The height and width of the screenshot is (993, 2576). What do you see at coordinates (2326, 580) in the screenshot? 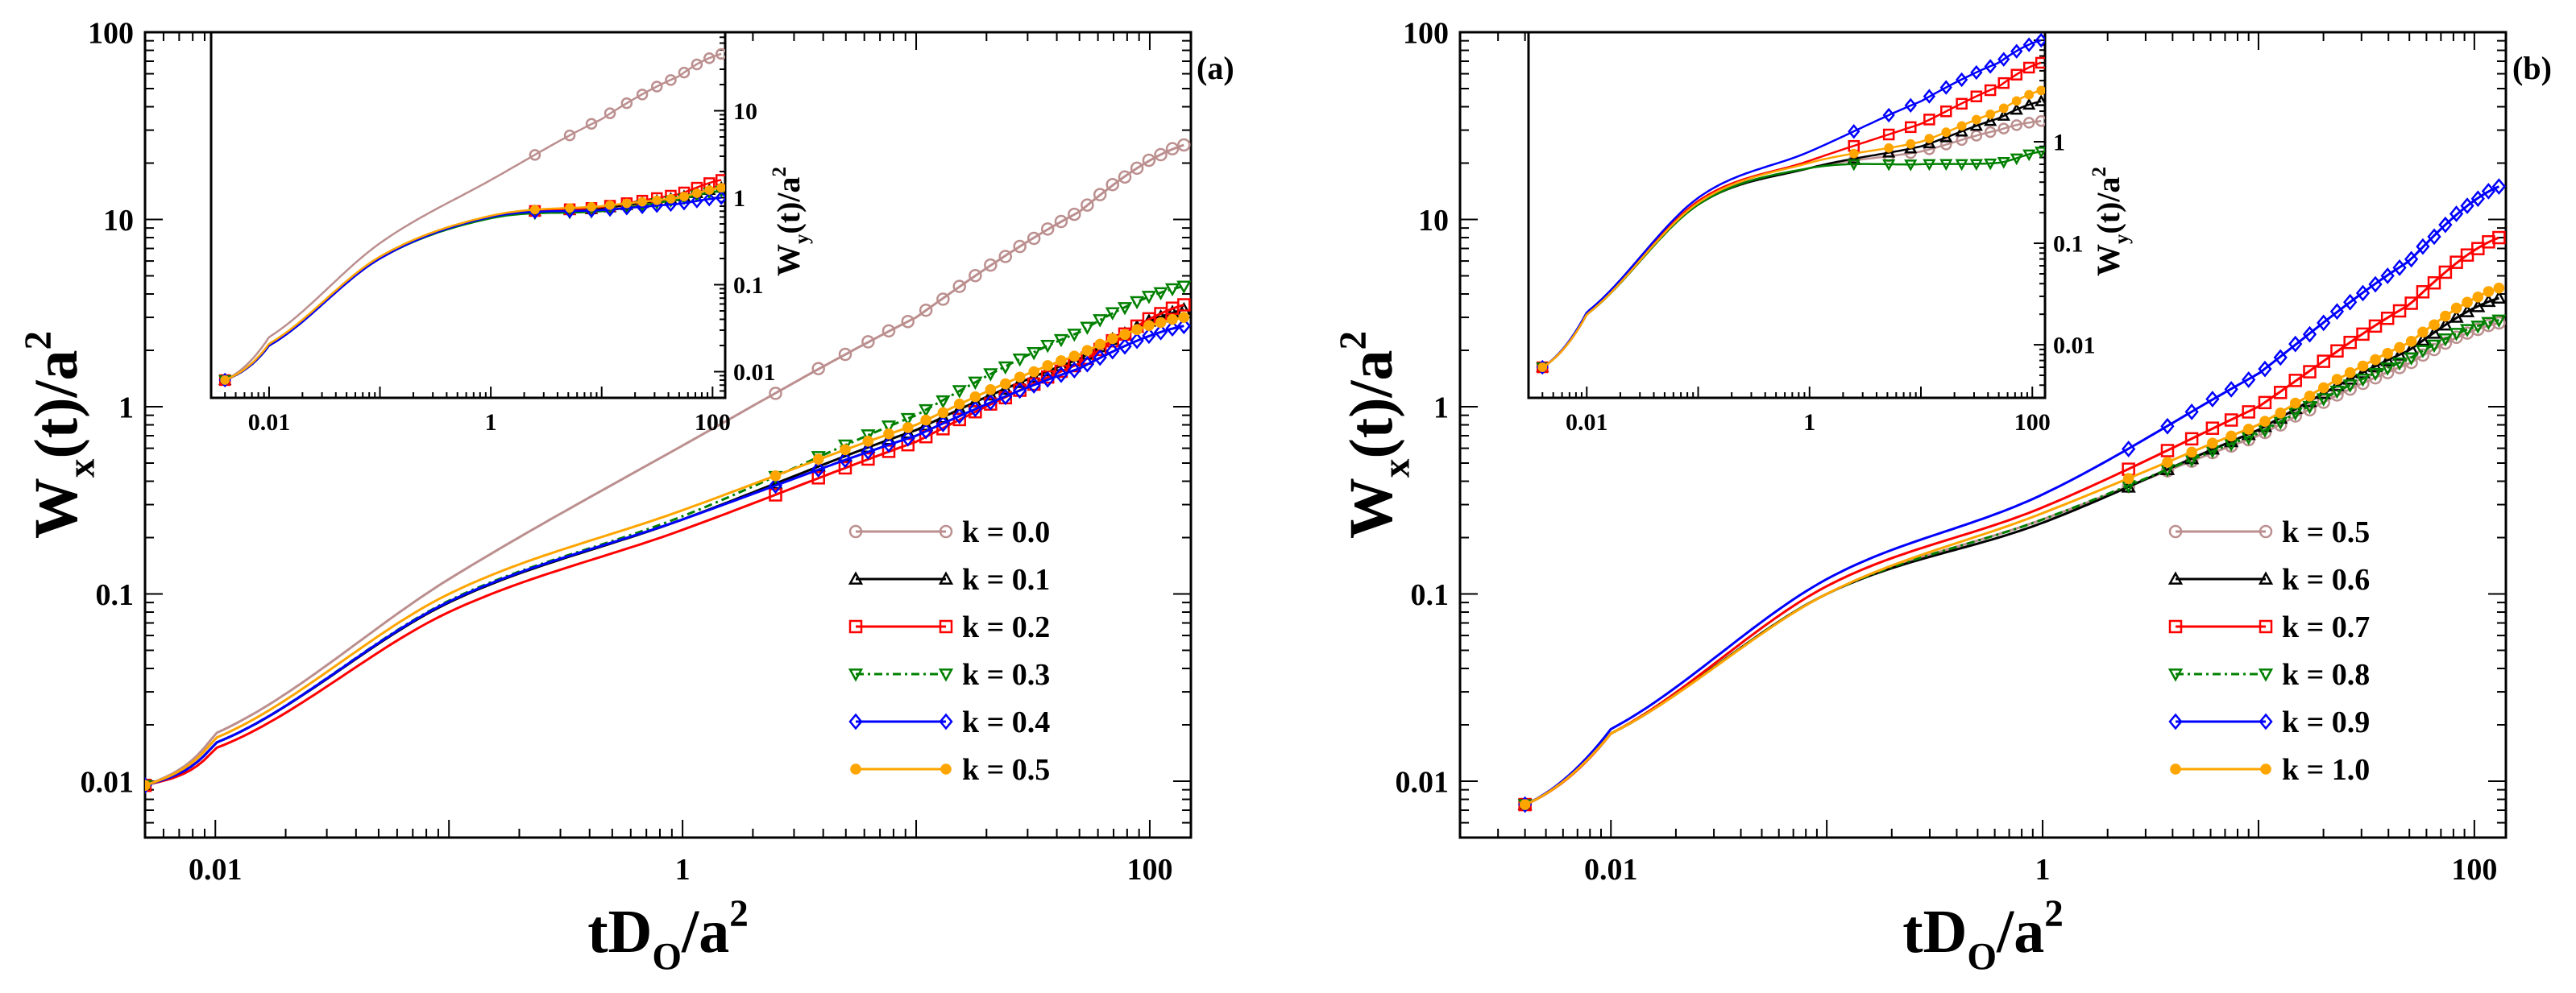
I see `panel-b-legend-label: k = 0.6` at bounding box center [2326, 580].